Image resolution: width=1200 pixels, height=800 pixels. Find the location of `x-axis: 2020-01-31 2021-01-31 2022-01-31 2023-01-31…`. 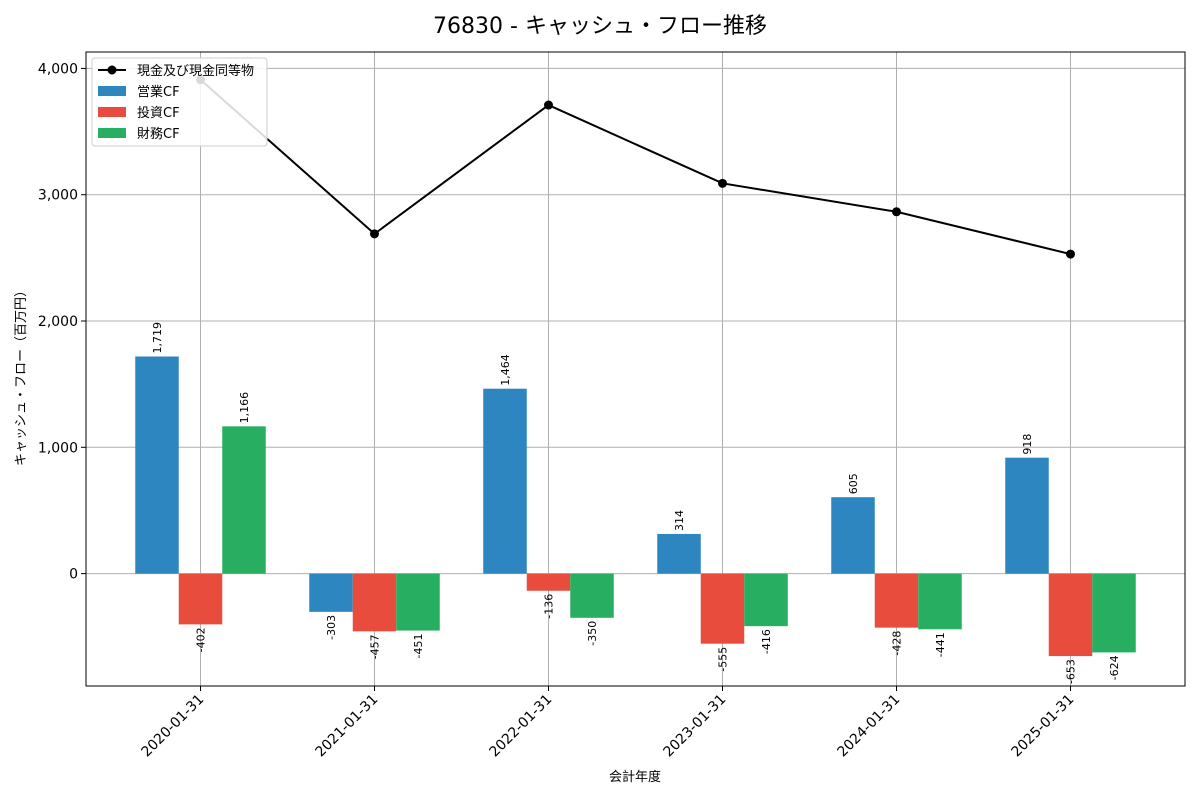

x-axis: 2020-01-31 2021-01-31 2022-01-31 2023-01-31… is located at coordinates (607, 723).